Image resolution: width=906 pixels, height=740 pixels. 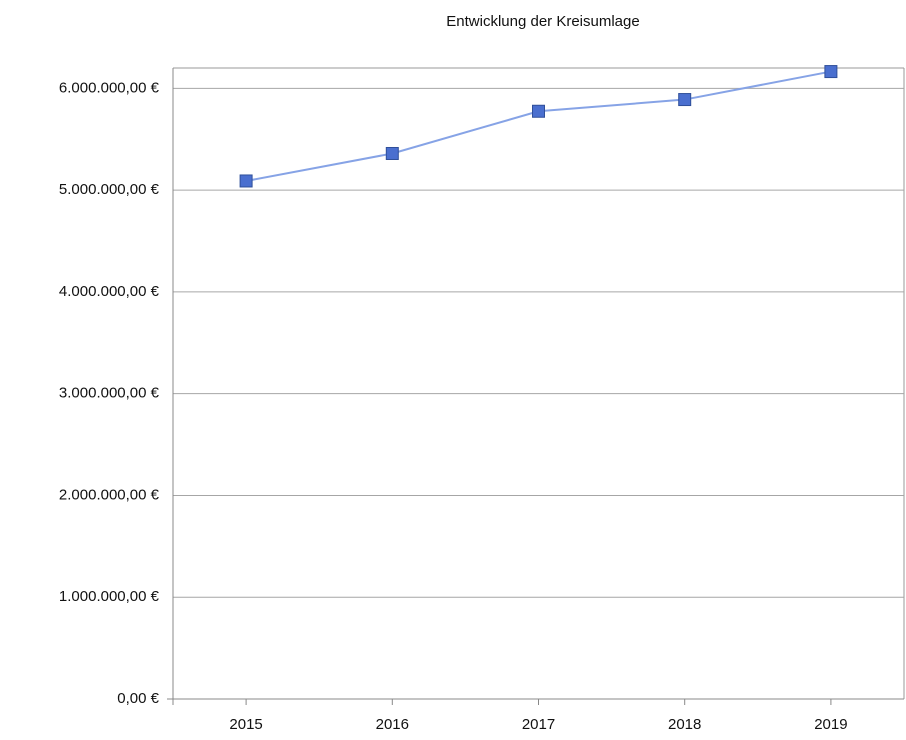 What do you see at coordinates (109, 596) in the screenshot?
I see `y-tick-label: 1.000.000,00 €` at bounding box center [109, 596].